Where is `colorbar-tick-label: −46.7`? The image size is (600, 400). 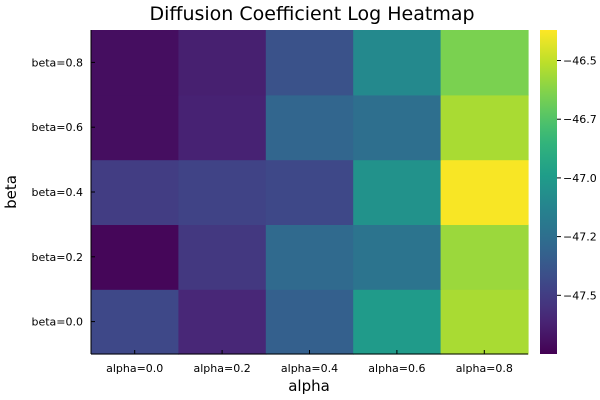 colorbar-tick-label: −46.7 is located at coordinates (580, 119).